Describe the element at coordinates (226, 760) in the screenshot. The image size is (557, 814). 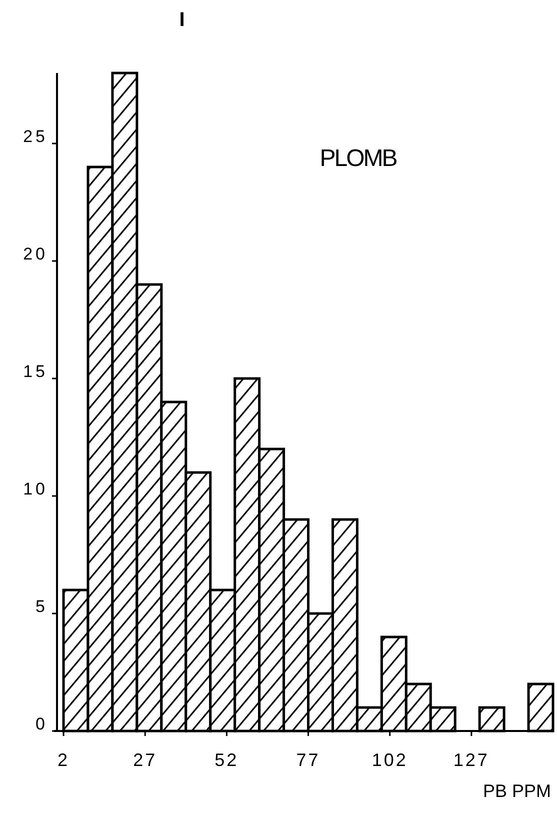
I see `x-tick-label: 52` at that location.